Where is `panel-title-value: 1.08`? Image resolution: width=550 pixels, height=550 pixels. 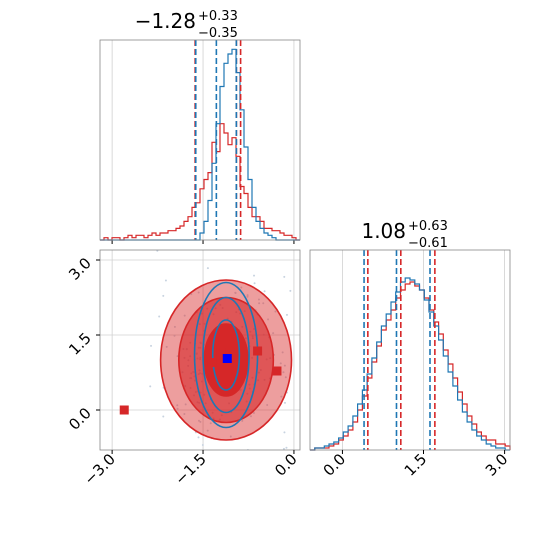
panel-title-value: 1.08 is located at coordinates (383, 231).